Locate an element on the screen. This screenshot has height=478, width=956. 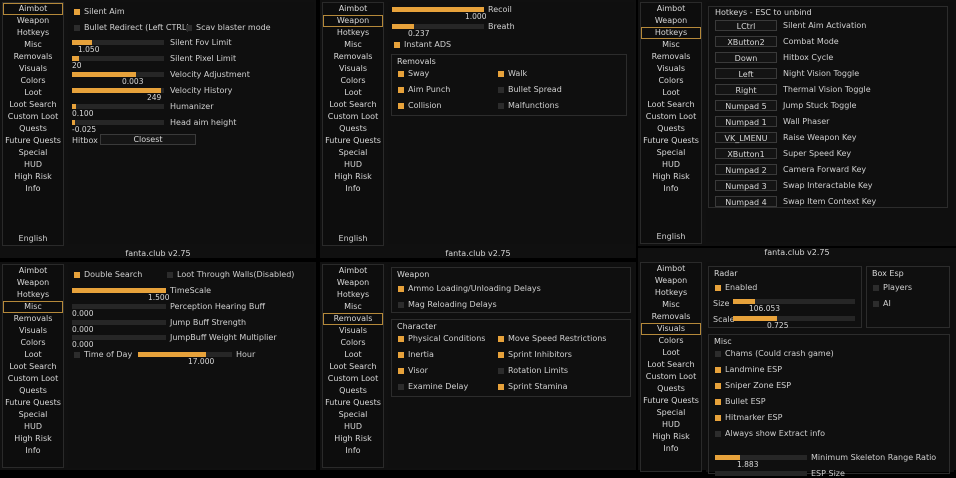
head-aim-height-slider is located at coordinates (118, 122).